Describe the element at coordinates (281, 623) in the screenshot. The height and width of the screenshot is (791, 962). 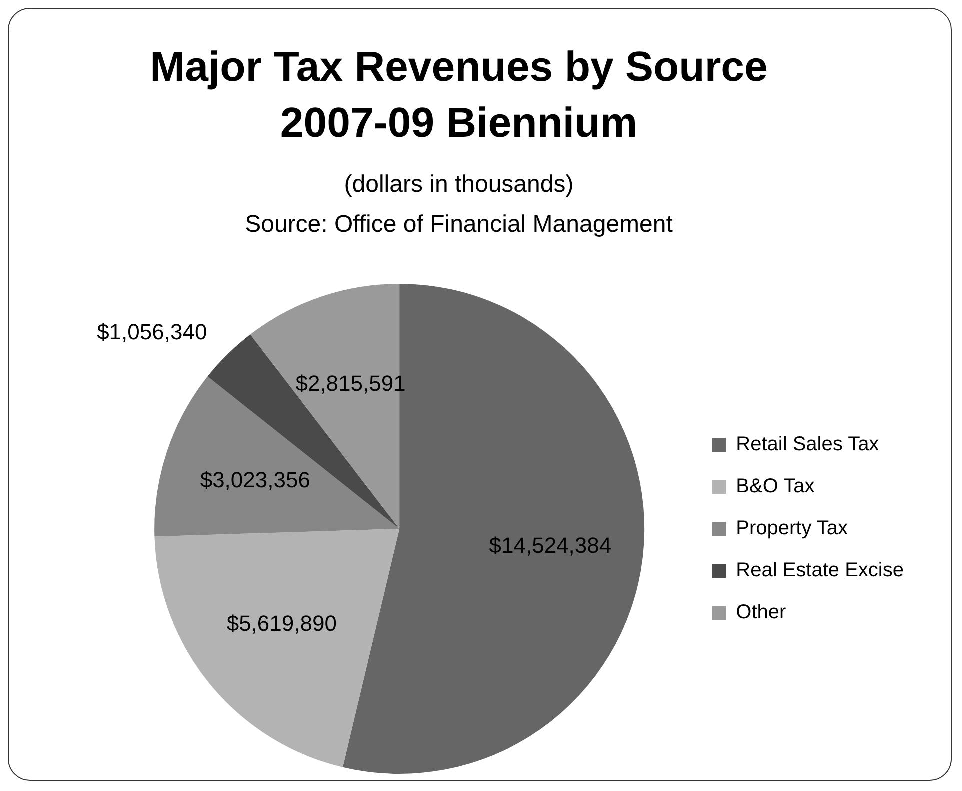
I see `data-label: $5,619,890` at that location.